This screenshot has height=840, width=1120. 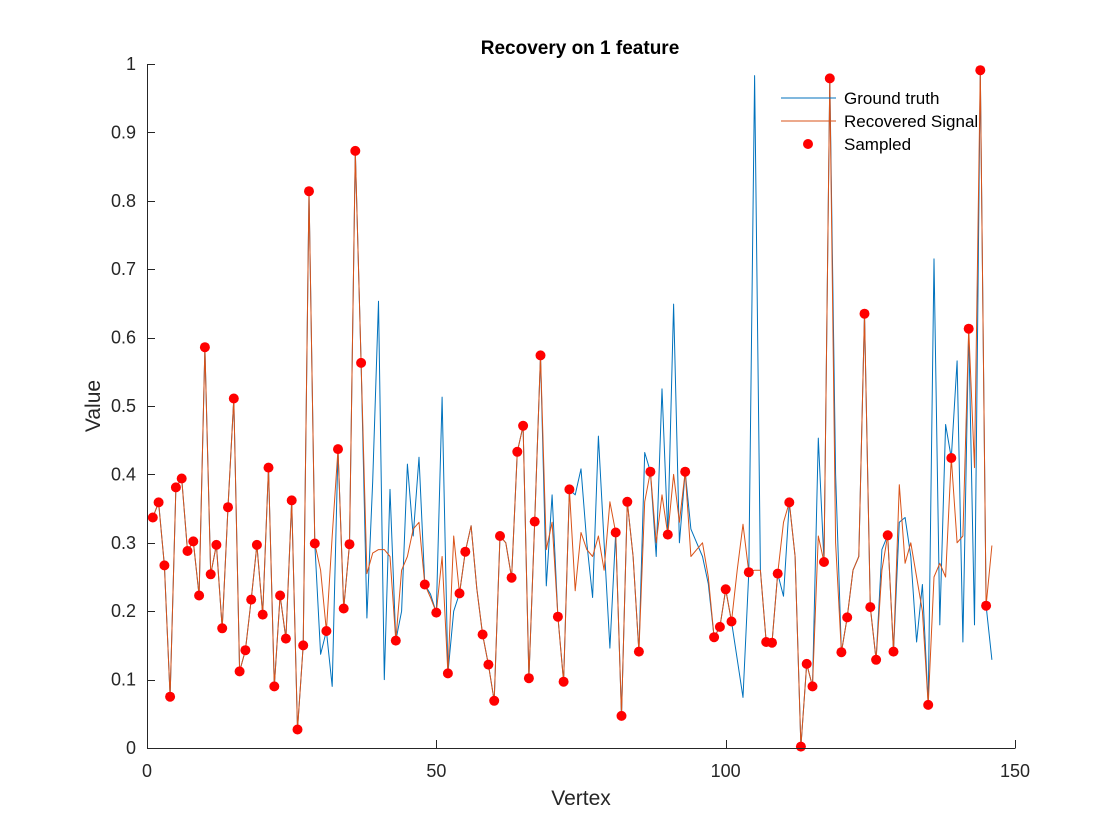 I want to click on y-axis-label: Value, so click(x=93, y=406).